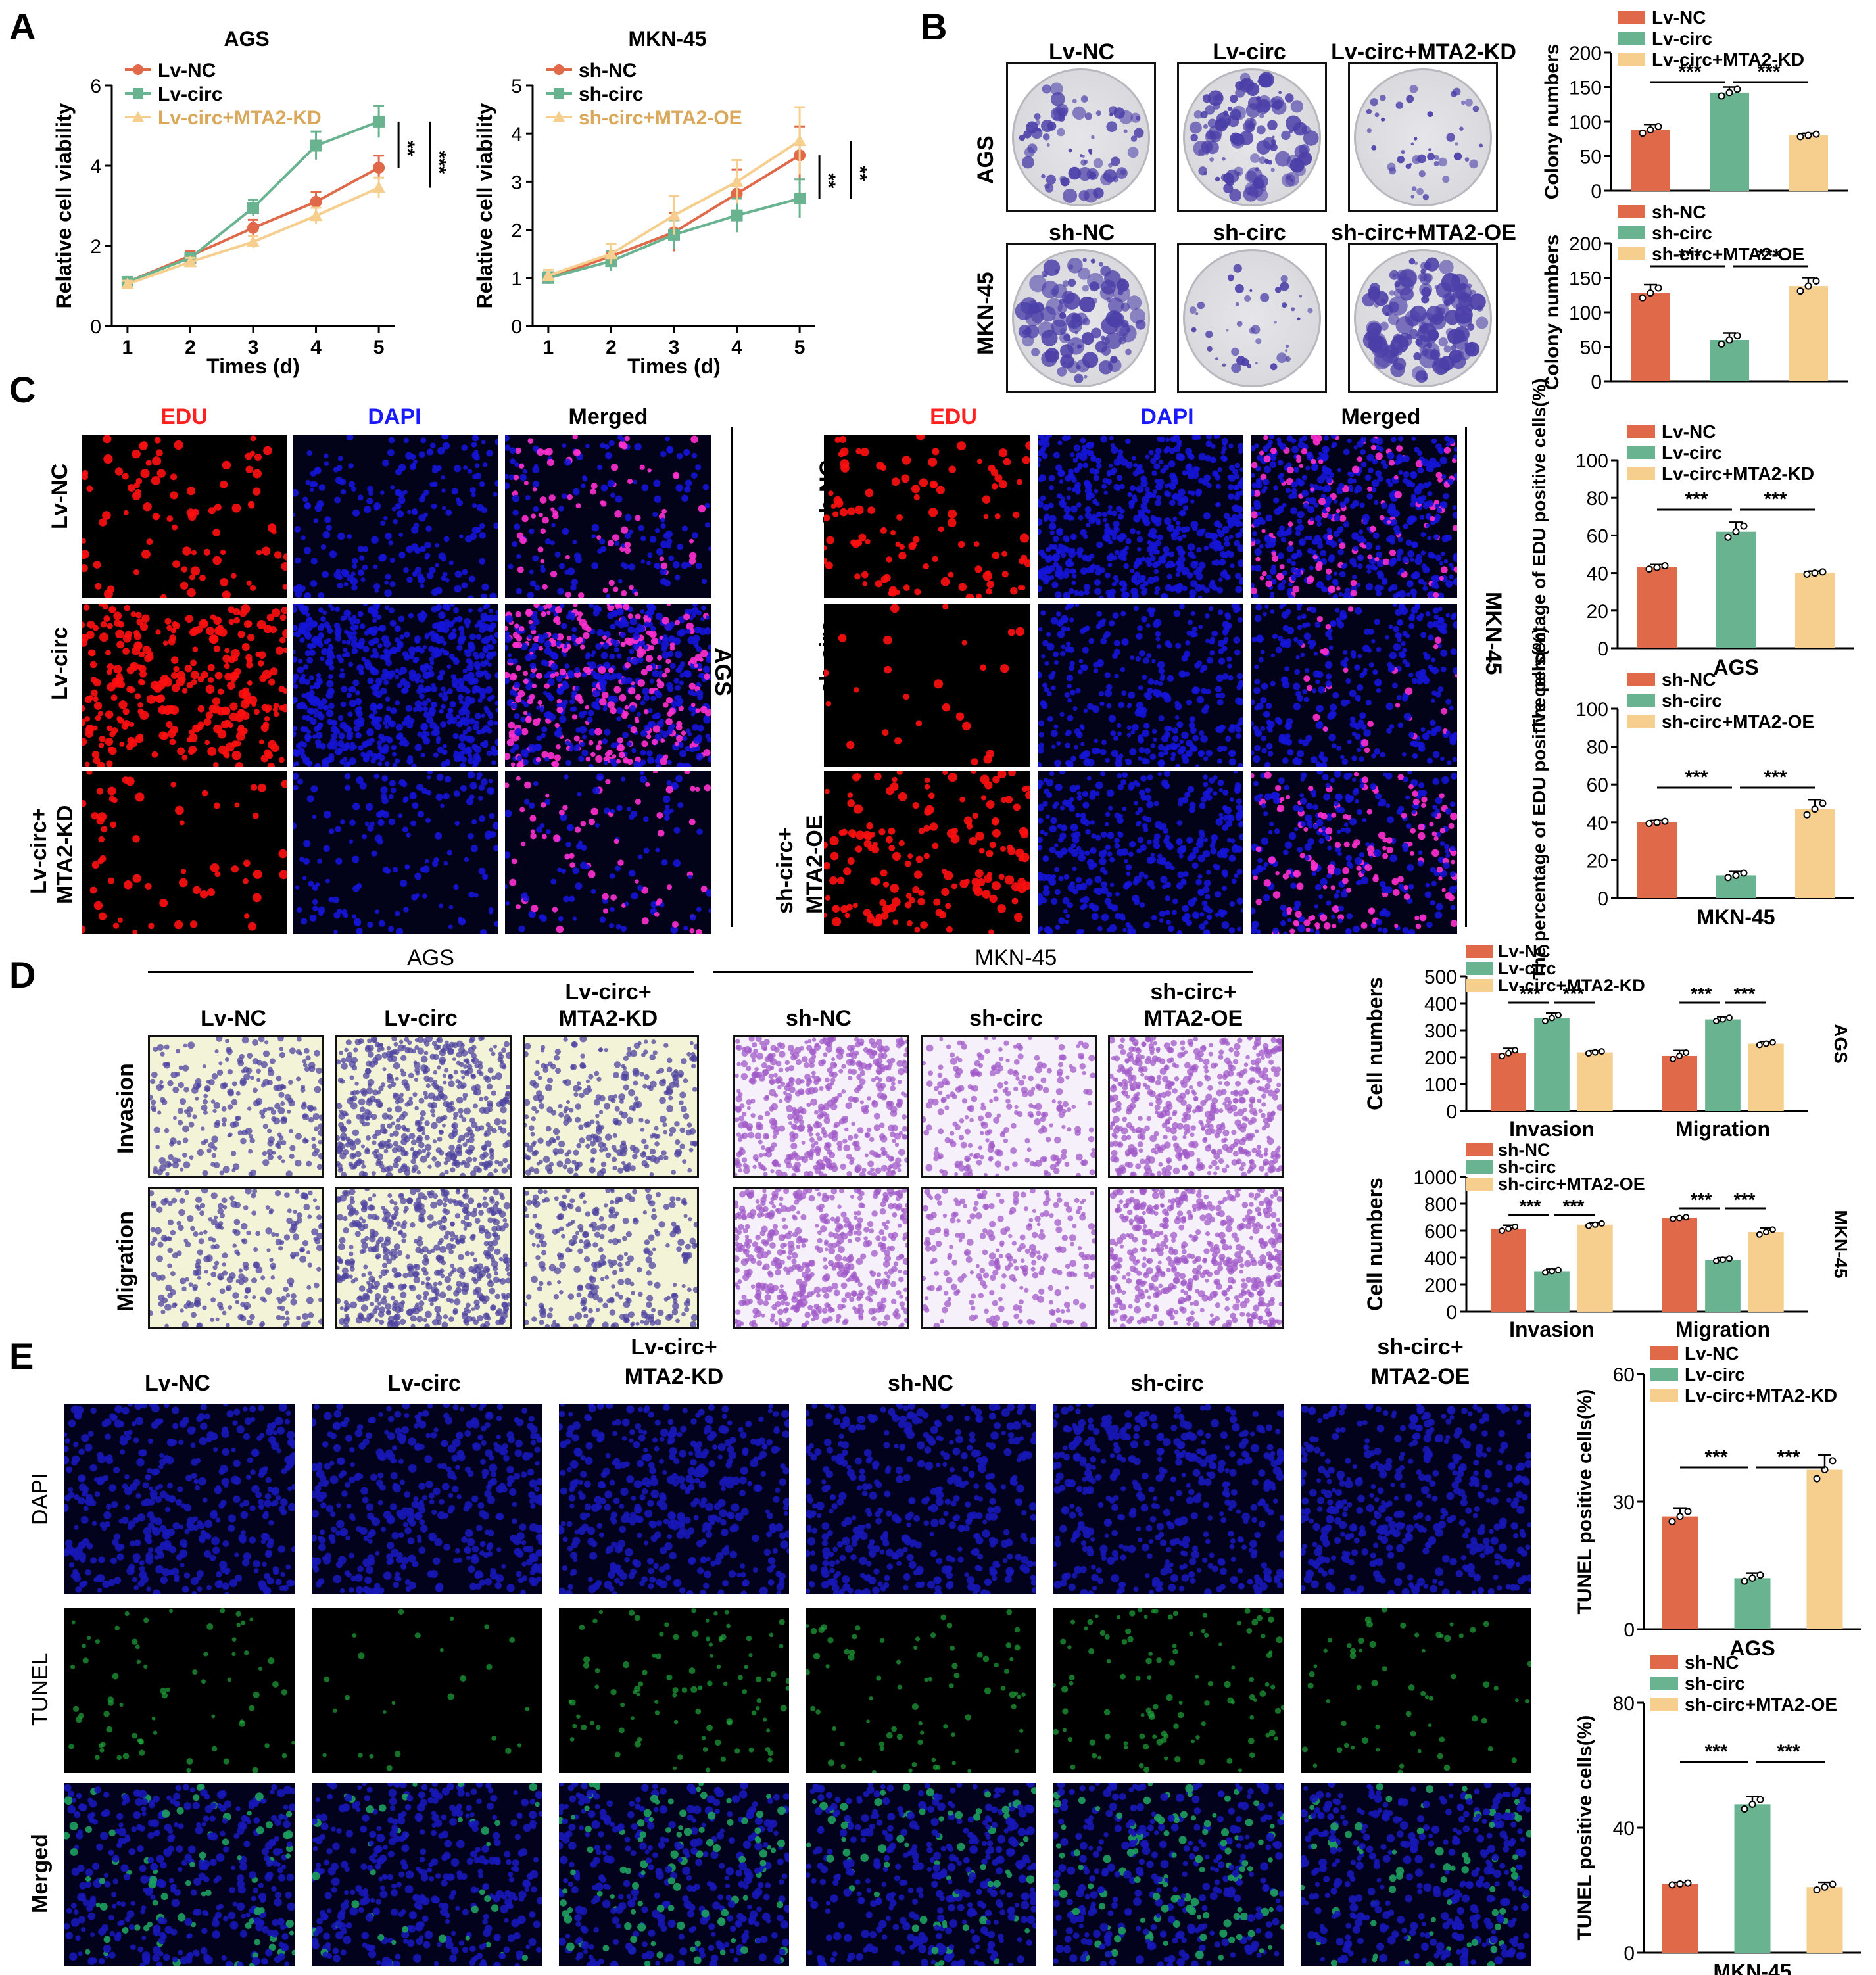 The width and height of the screenshot is (1876, 1975). I want to click on edu-side-label-mkn45: MKN-45, so click(1493, 633).